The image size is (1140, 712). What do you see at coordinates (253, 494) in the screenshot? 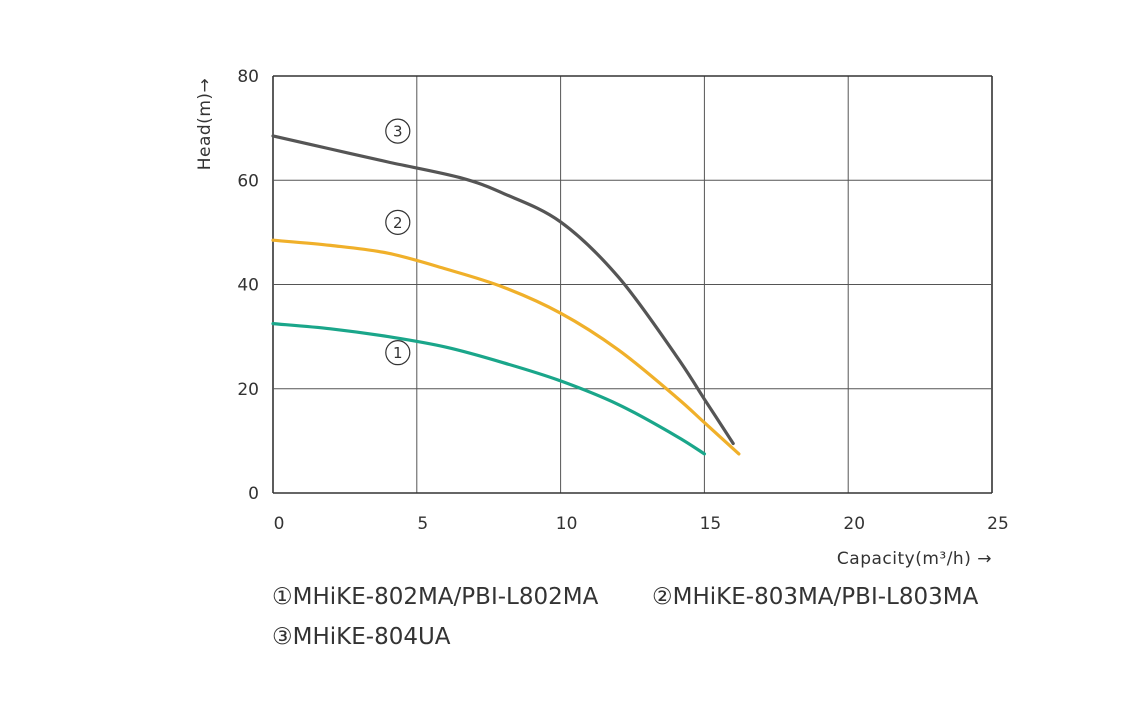
I see `y-tick-label: 0` at bounding box center [253, 494].